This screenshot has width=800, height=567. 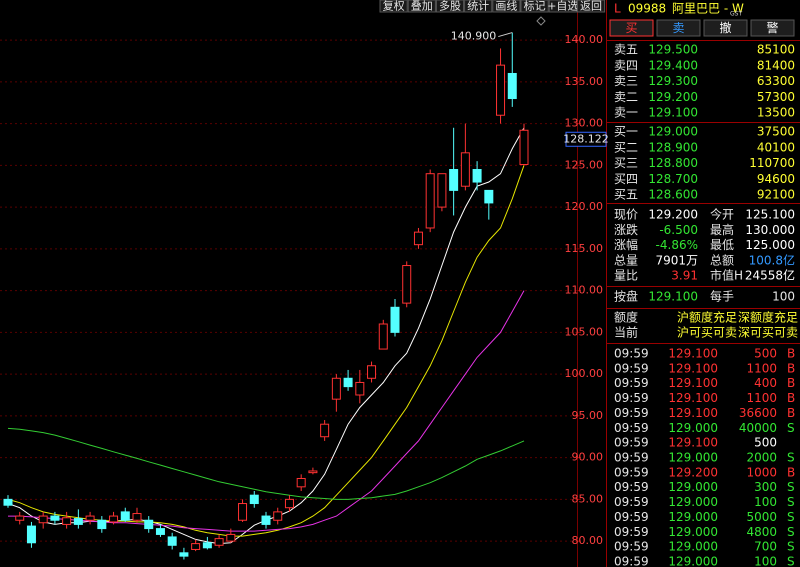 I want to click on stat-value: 100.8亿, so click(x=772, y=259).